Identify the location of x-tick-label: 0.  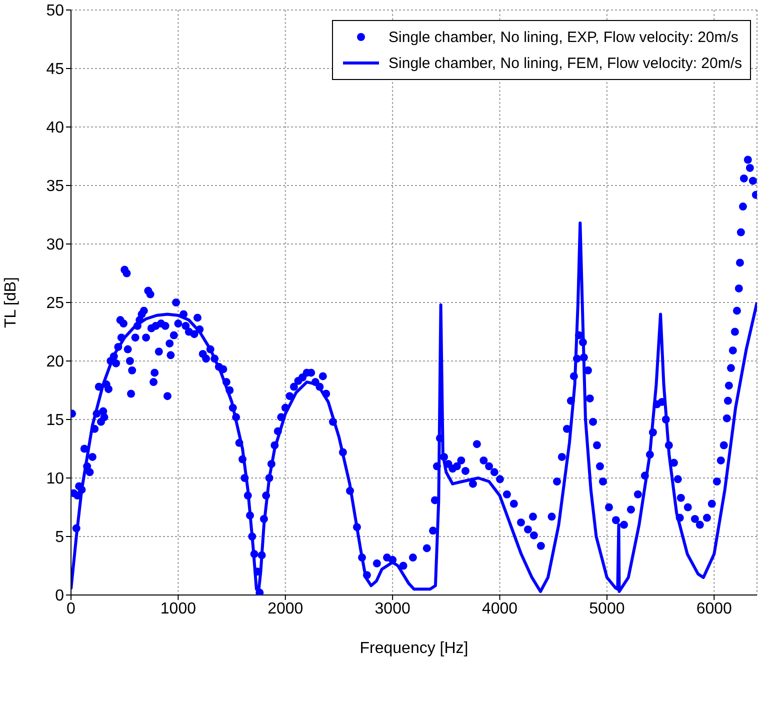
(71, 609).